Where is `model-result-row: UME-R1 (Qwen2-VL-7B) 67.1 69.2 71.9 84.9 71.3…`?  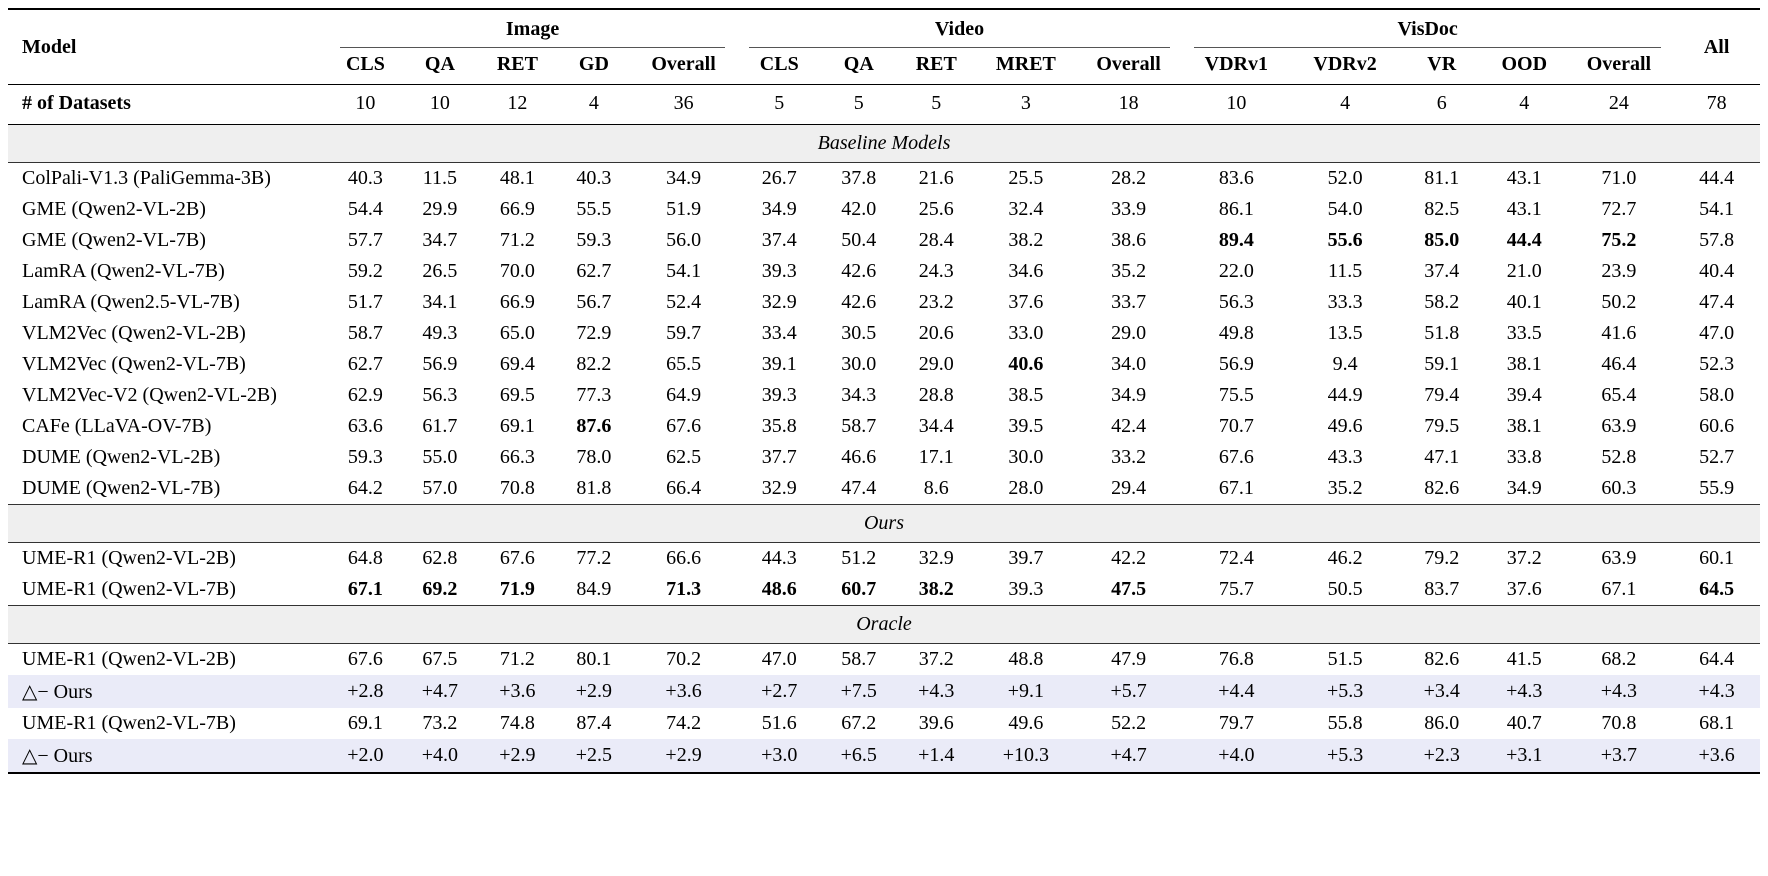 model-result-row: UME-R1 (Qwen2-VL-7B) 67.1 69.2 71.9 84.9 71.3… is located at coordinates (884, 590).